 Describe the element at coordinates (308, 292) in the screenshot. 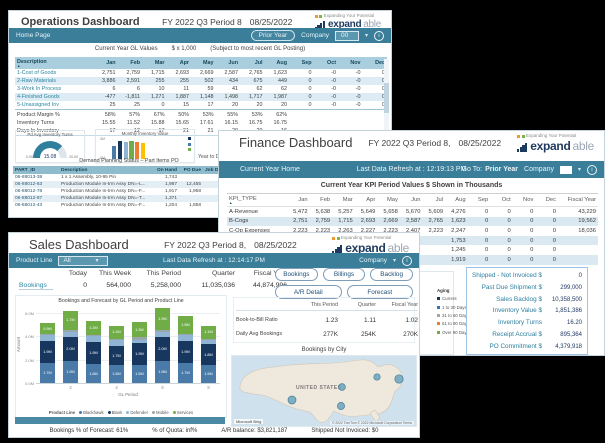

I see `a-r-detail-button: A/R Detail` at that location.